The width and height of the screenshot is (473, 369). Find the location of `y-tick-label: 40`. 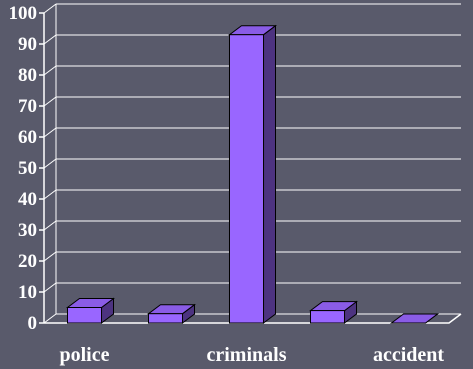

y-tick-label: 40 is located at coordinates (27, 199).